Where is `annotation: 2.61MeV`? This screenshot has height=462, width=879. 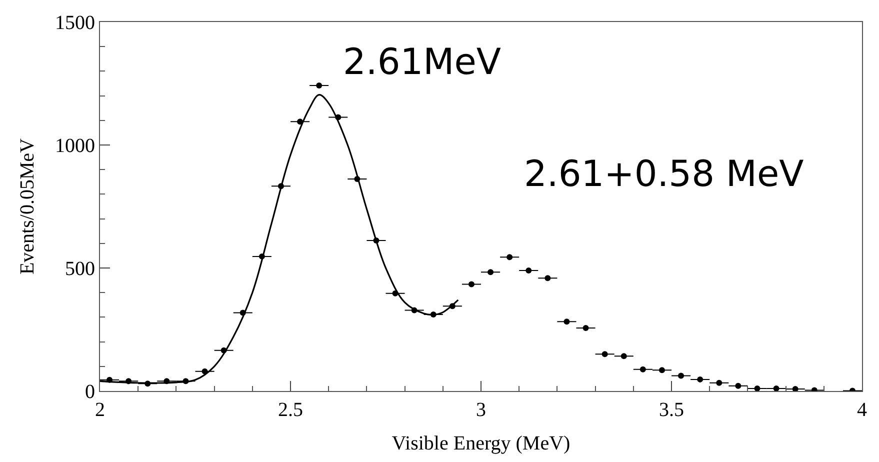 annotation: 2.61MeV is located at coordinates (422, 62).